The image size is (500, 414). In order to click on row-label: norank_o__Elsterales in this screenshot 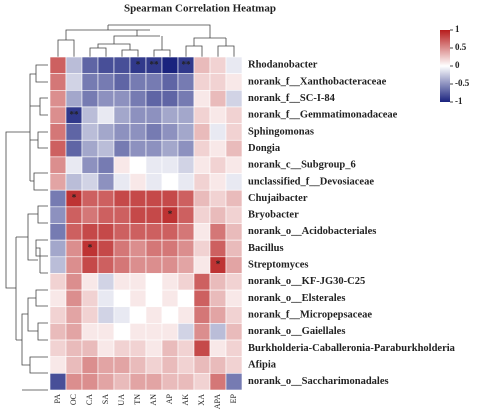, I will do `click(296, 298)`.